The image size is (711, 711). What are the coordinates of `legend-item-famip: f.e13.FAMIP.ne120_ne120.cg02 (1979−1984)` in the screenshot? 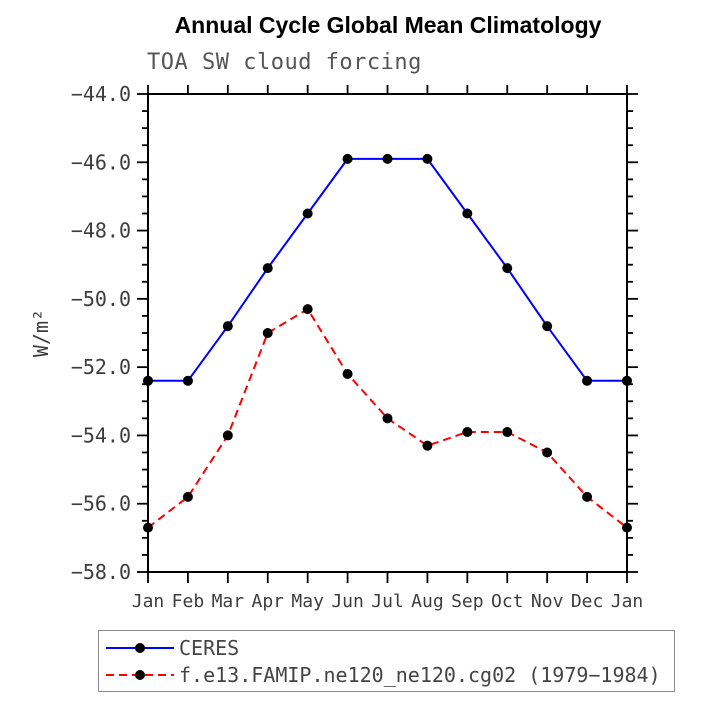 It's located at (389, 675).